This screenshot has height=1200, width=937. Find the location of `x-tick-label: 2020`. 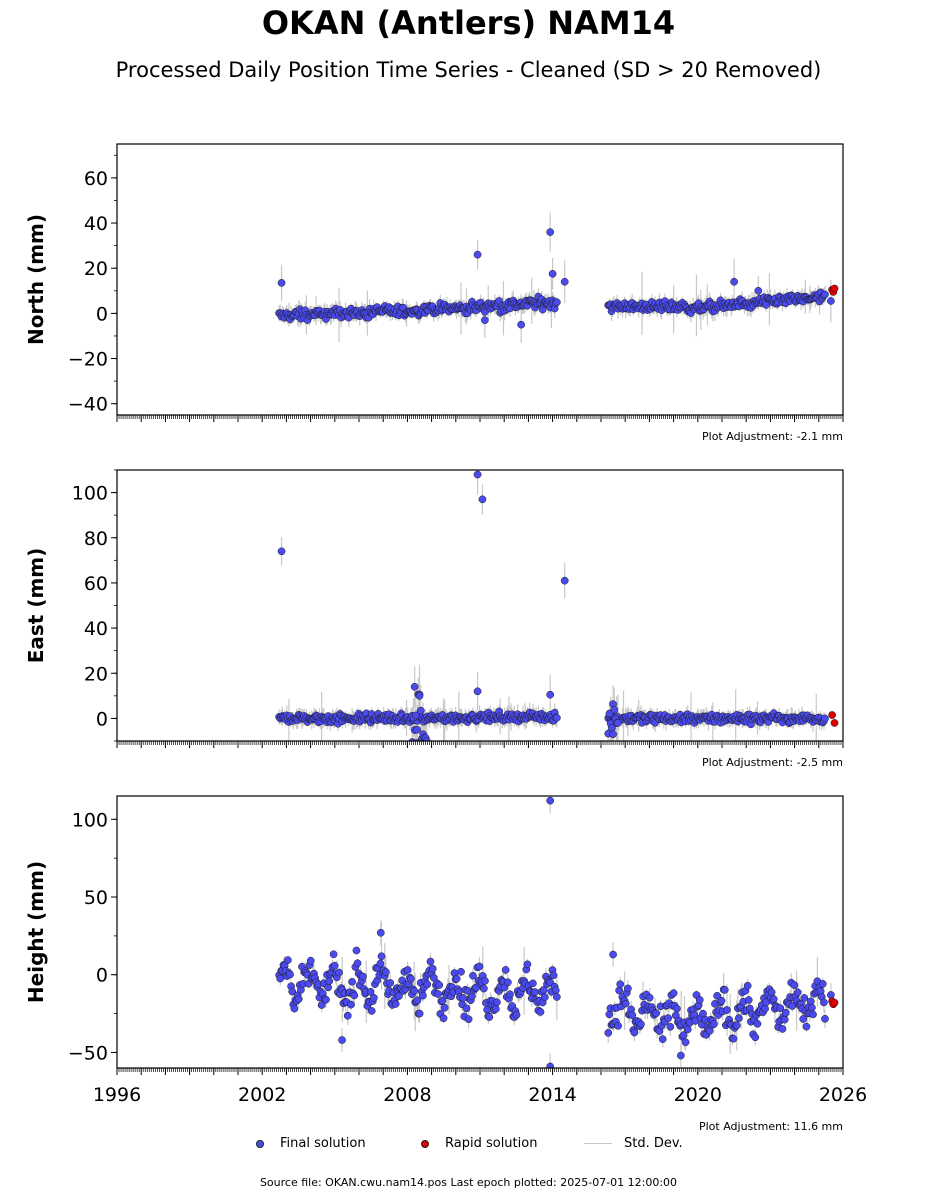

x-tick-label: 2020 is located at coordinates (698, 1095).